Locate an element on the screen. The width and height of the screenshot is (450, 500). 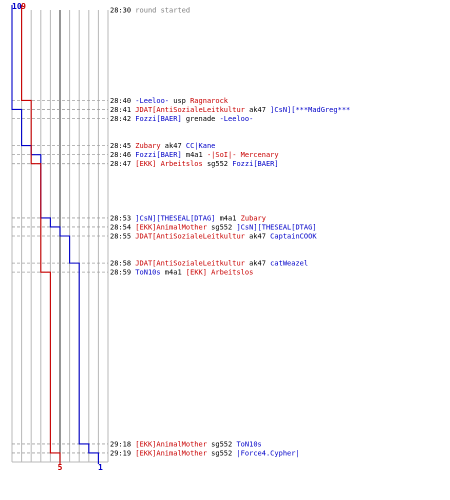
event-weapon: grenade is located at coordinates (201, 119).